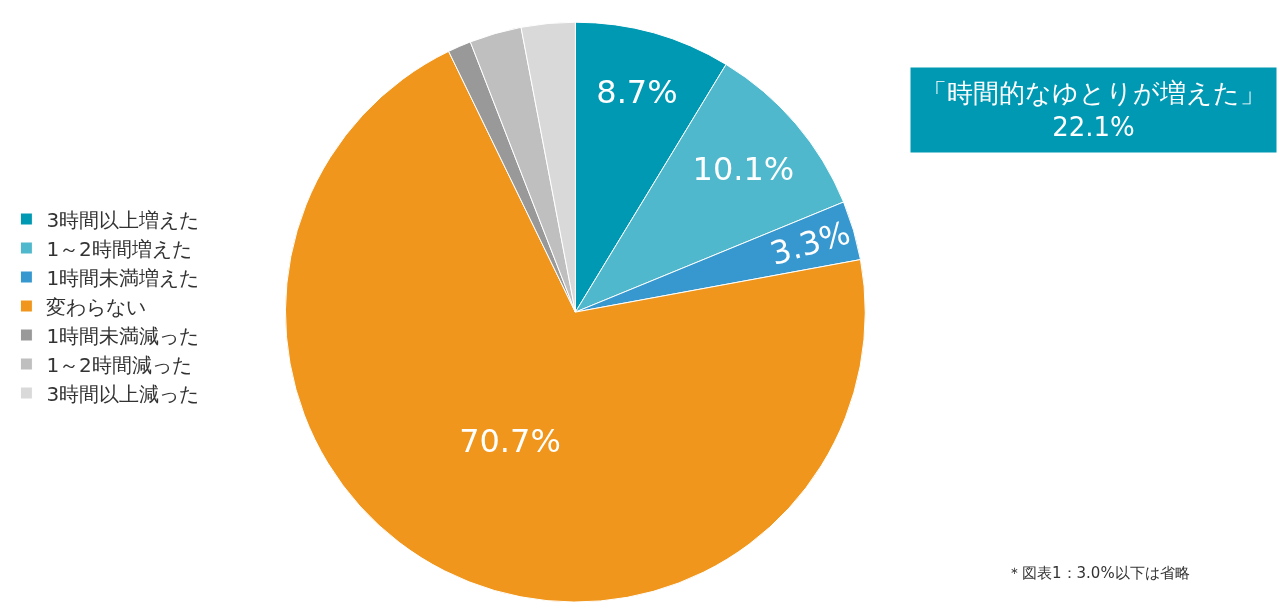 Image resolution: width=1280 pixels, height=612 pixels. I want to click on legend-label: 変わらない, so click(96, 306).